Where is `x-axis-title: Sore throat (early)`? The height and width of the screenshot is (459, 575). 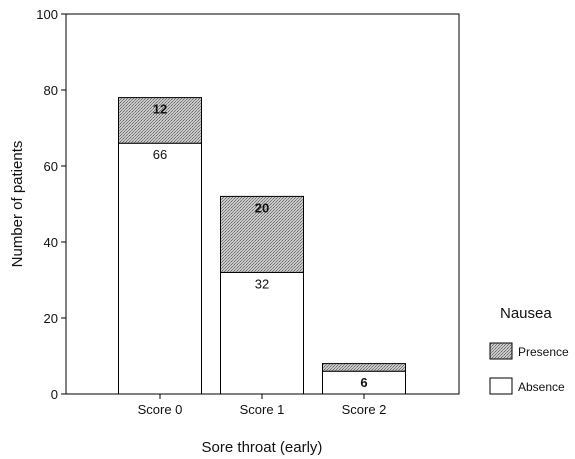
x-axis-title: Sore throat (early) is located at coordinates (262, 447).